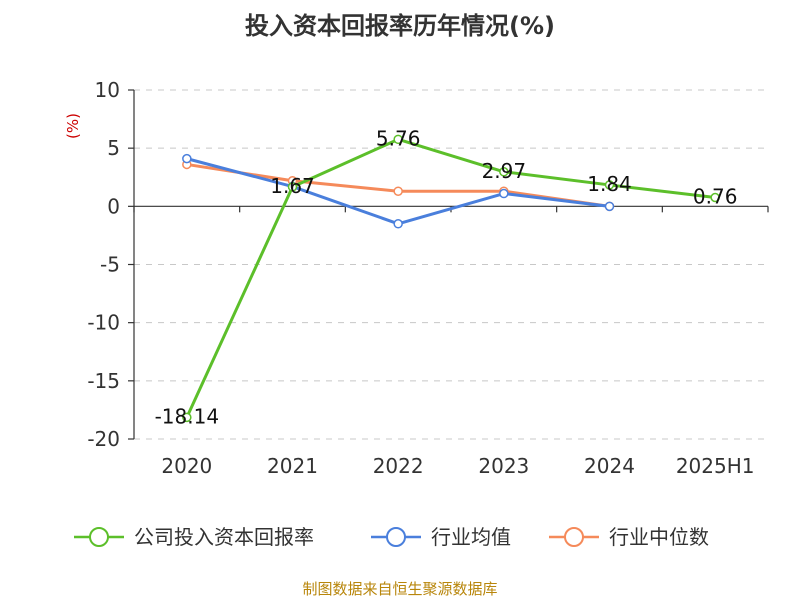  I want to click on y-tick-label: 5, so click(113, 148).